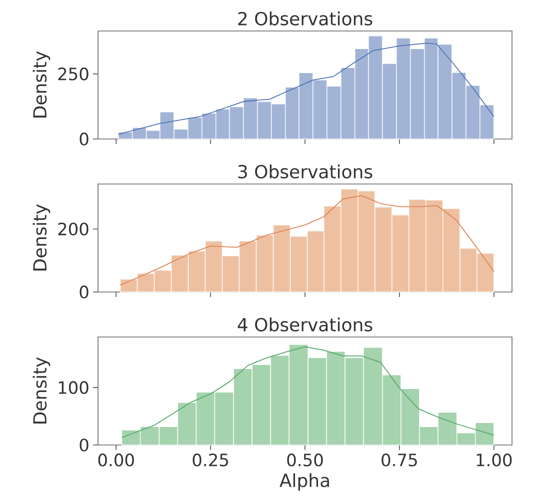 This screenshot has height=499, width=543. I want to click on x-tick-label: 0.25, so click(210, 460).